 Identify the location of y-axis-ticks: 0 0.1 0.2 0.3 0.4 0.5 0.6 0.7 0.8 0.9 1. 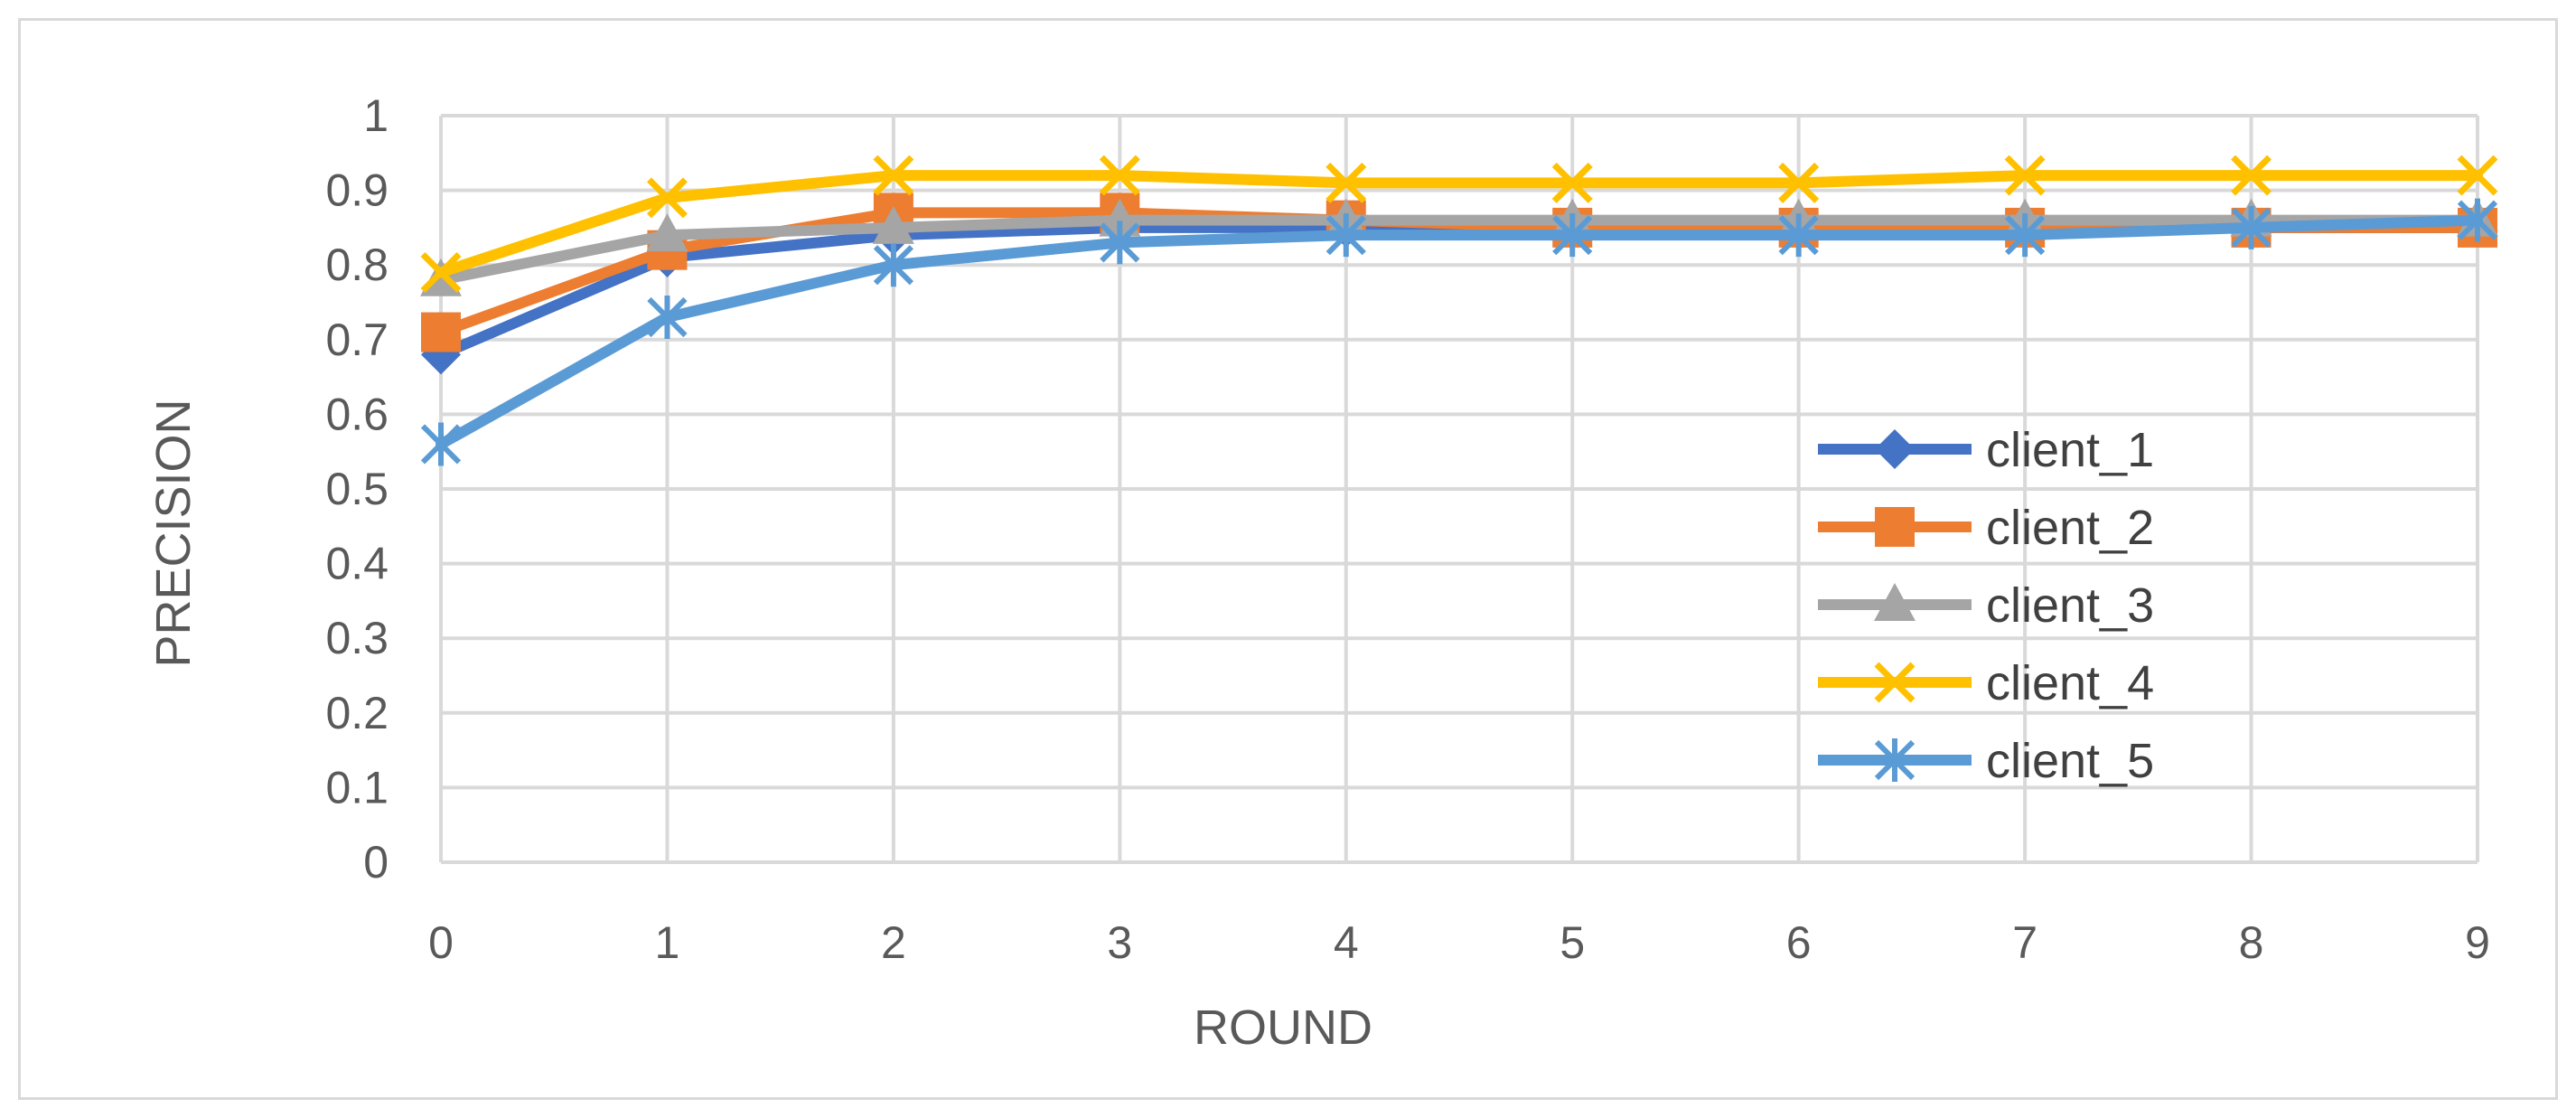
(357, 489).